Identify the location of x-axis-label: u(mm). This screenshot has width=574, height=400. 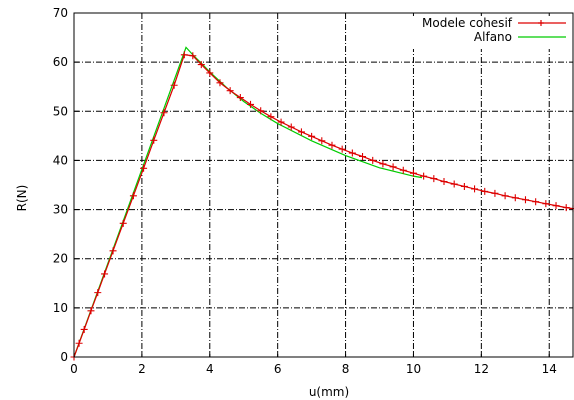
(329, 392).